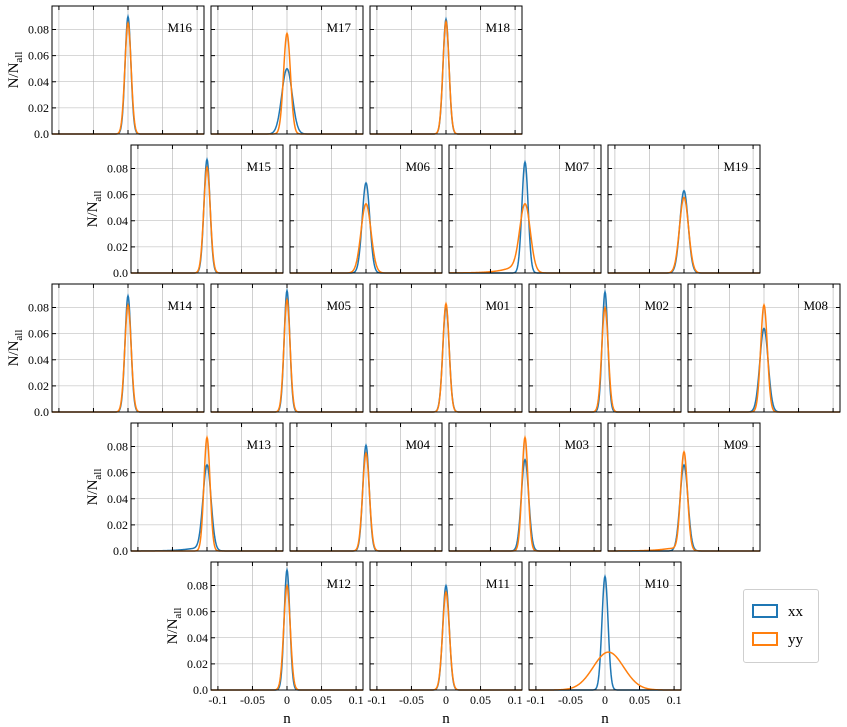 This screenshot has height=727, width=847. What do you see at coordinates (795, 640) in the screenshot?
I see `legend-label-yy: yy` at bounding box center [795, 640].